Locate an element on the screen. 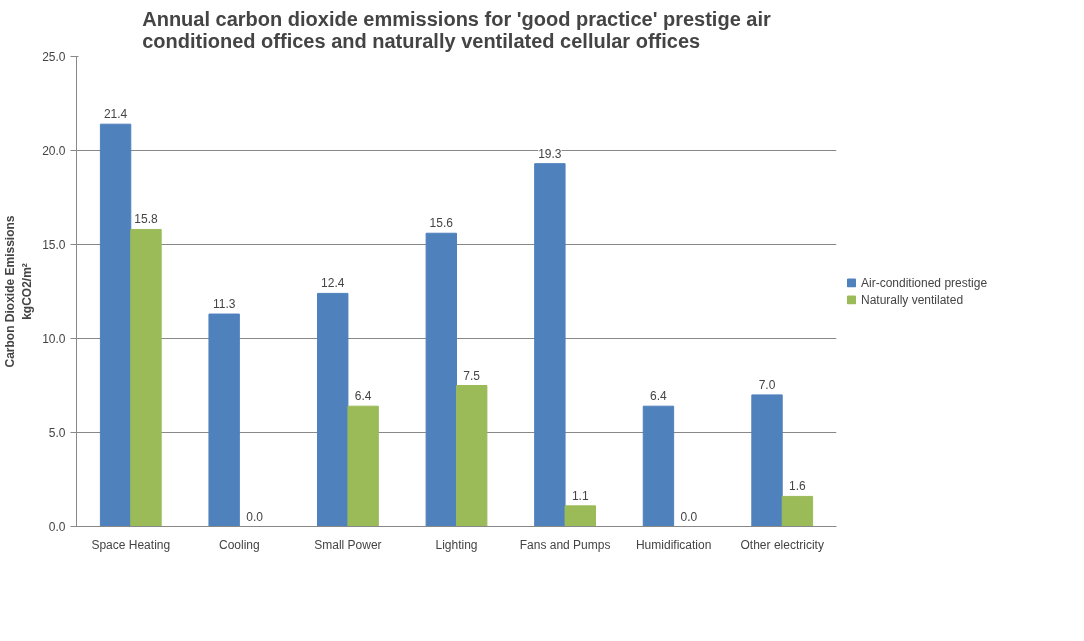 The image size is (1084, 641). data-label: 12.4 is located at coordinates (333, 283).